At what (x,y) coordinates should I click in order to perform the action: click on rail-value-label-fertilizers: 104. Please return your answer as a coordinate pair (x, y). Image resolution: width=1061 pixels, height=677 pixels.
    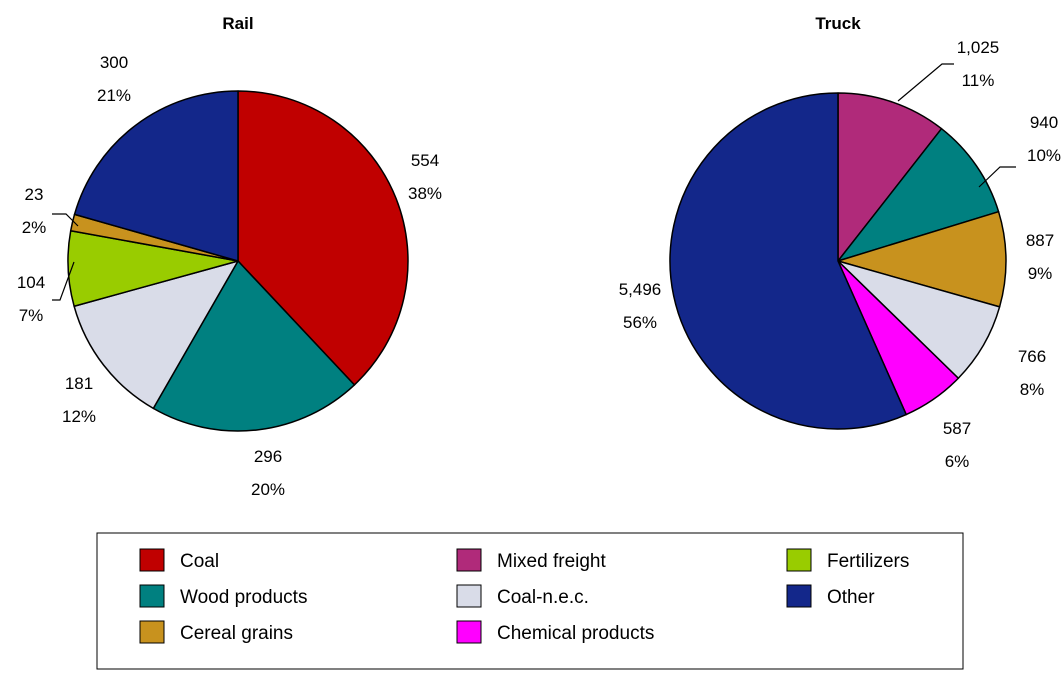
    Looking at the image, I should click on (31, 282).